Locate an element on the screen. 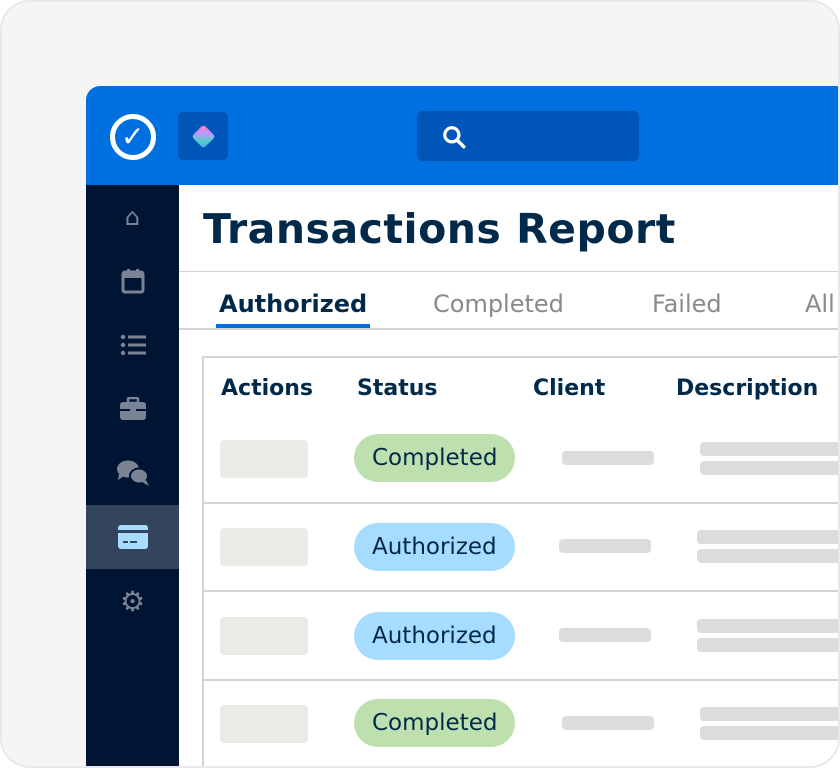 This screenshot has height=768, width=840. column-header-description: Description is located at coordinates (747, 388).